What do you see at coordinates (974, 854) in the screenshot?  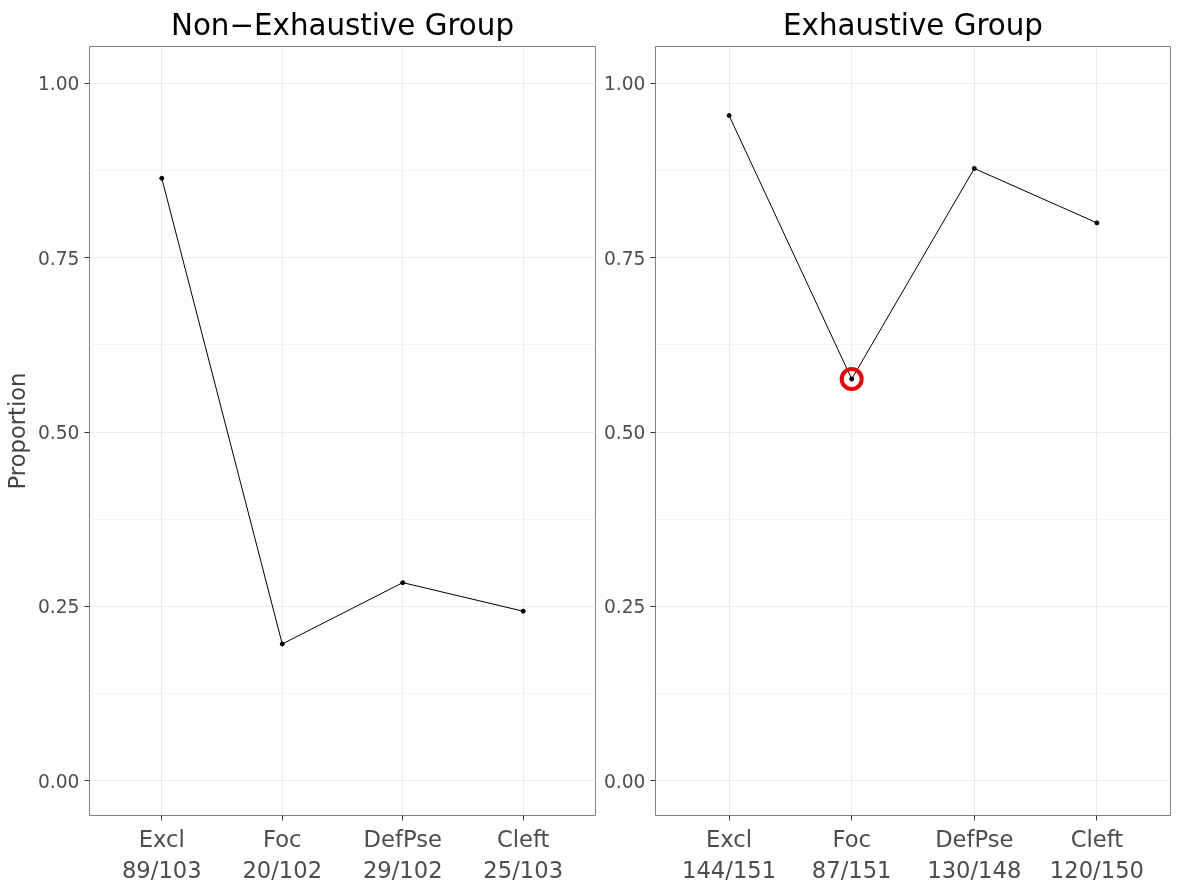 I see `x-tick-label: DefPse 130/148` at bounding box center [974, 854].